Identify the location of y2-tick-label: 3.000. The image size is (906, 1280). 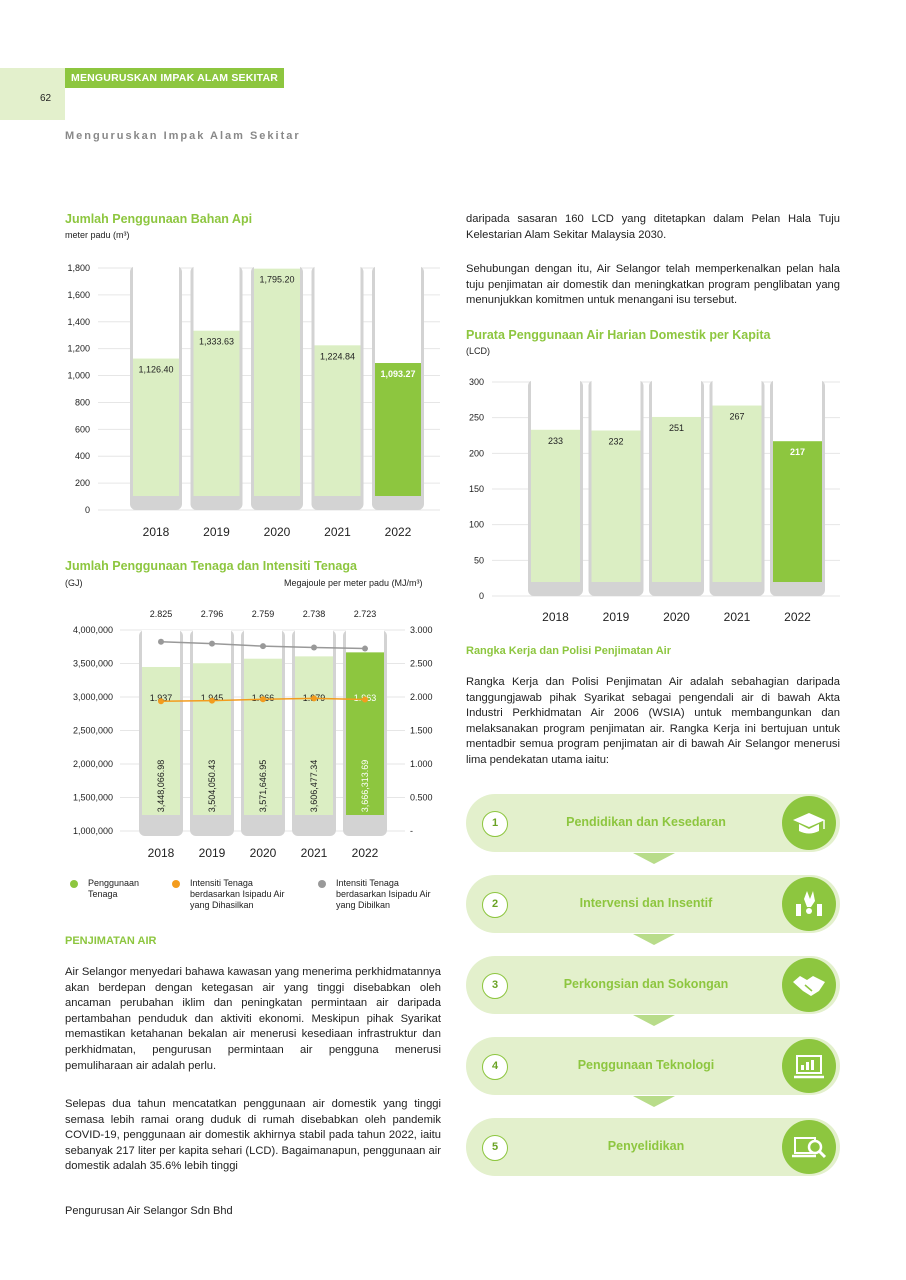
(421, 630).